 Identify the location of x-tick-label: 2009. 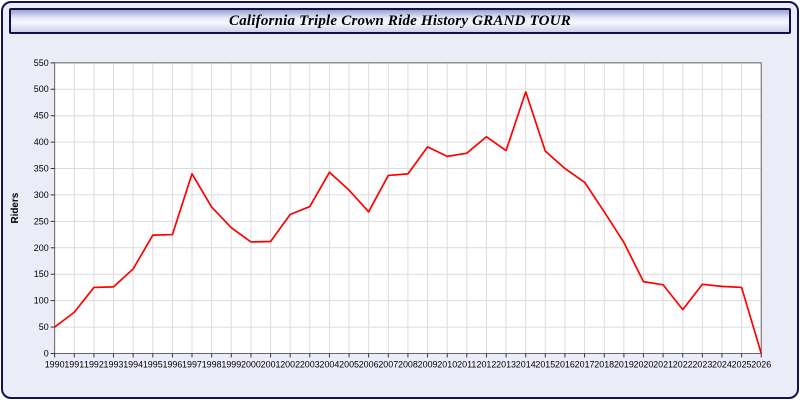
(428, 364).